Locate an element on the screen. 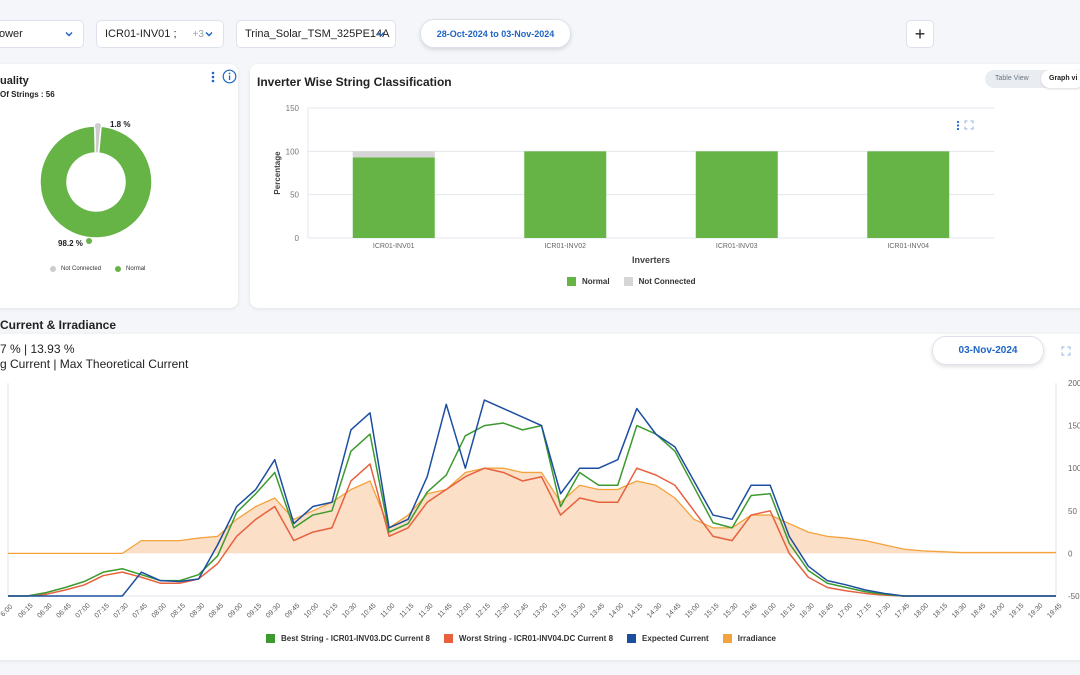 The height and width of the screenshot is (675, 1080). line-x-tick-label: 09:00 is located at coordinates (235, 610).